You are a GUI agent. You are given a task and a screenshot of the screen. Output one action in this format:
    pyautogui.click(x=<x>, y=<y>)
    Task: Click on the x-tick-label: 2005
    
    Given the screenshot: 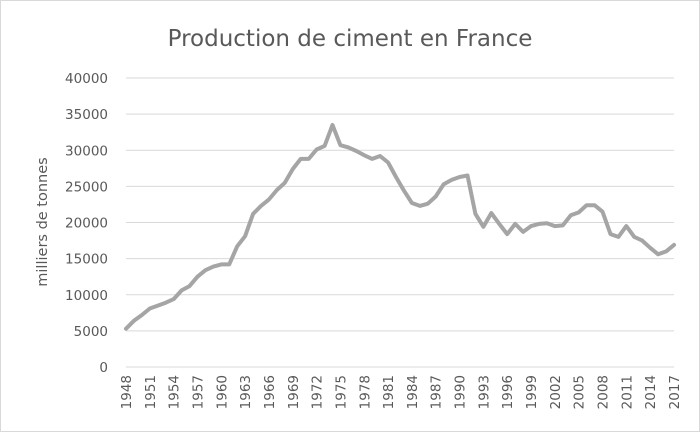 What is the action you would take?
    pyautogui.click(x=580, y=392)
    